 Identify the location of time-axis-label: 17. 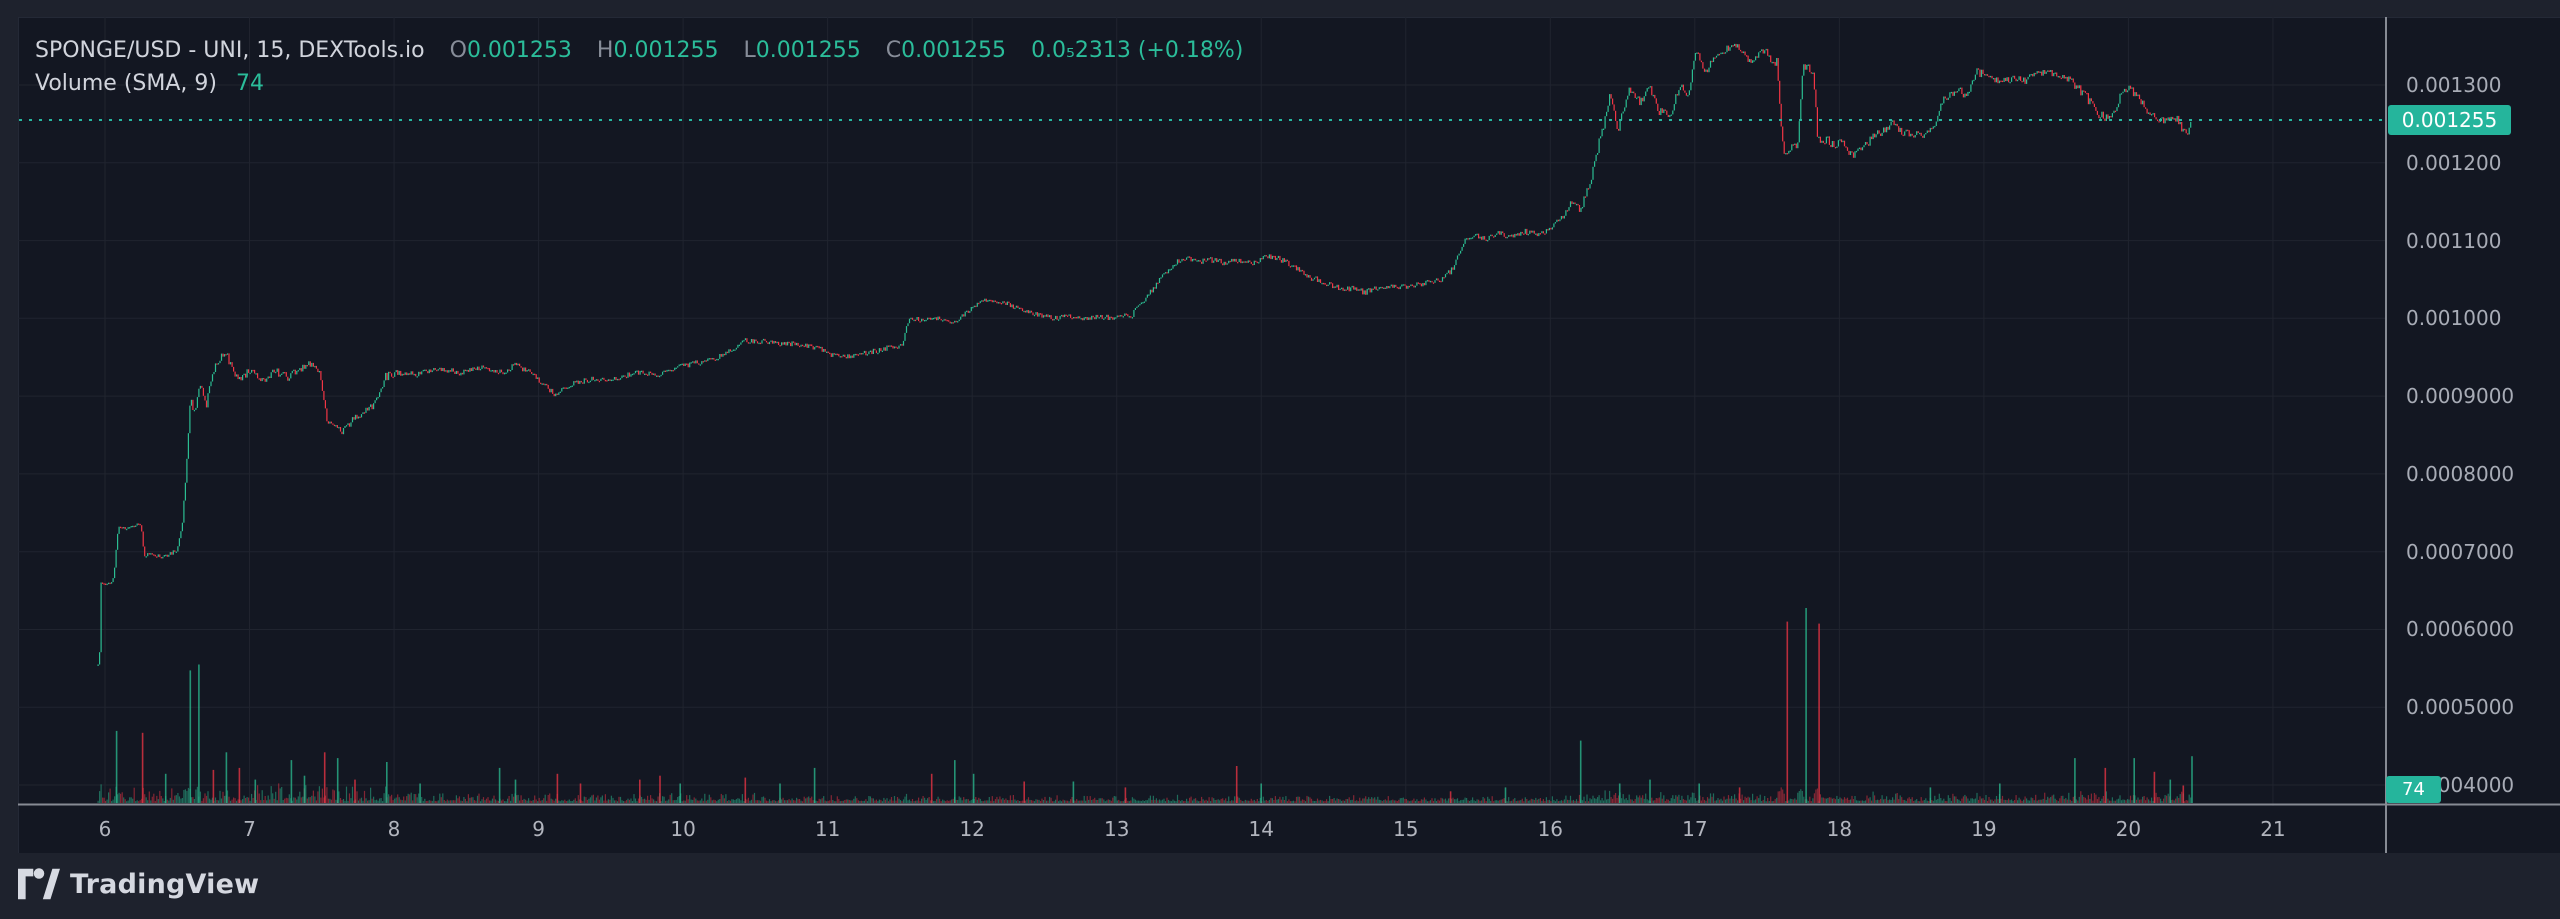
(1695, 829).